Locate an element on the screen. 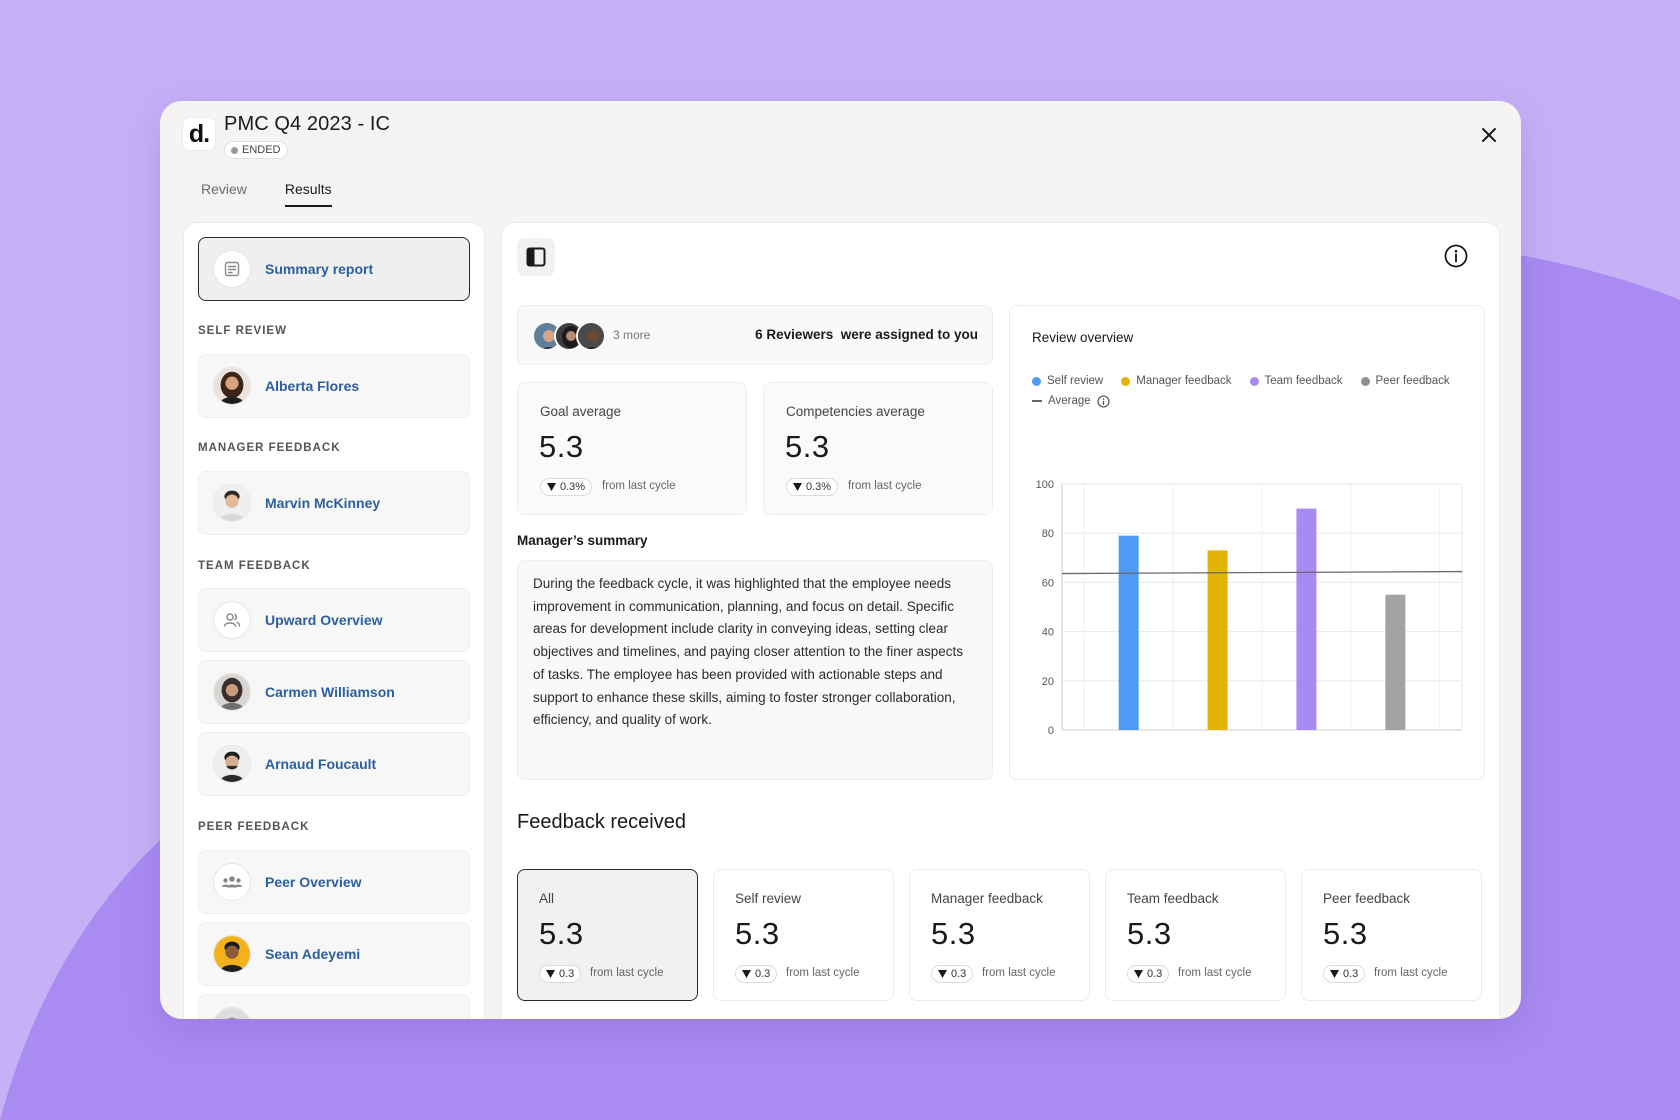 The image size is (1680, 1120). legend-label: Team feedback is located at coordinates (1303, 381).